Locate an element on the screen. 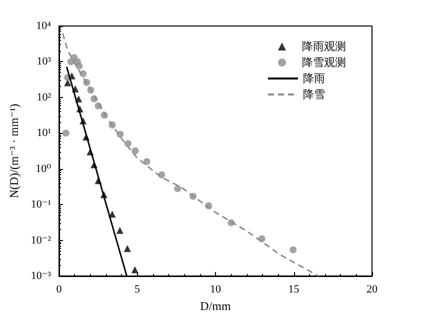  y-tick-label: 10² is located at coordinates (44, 97).